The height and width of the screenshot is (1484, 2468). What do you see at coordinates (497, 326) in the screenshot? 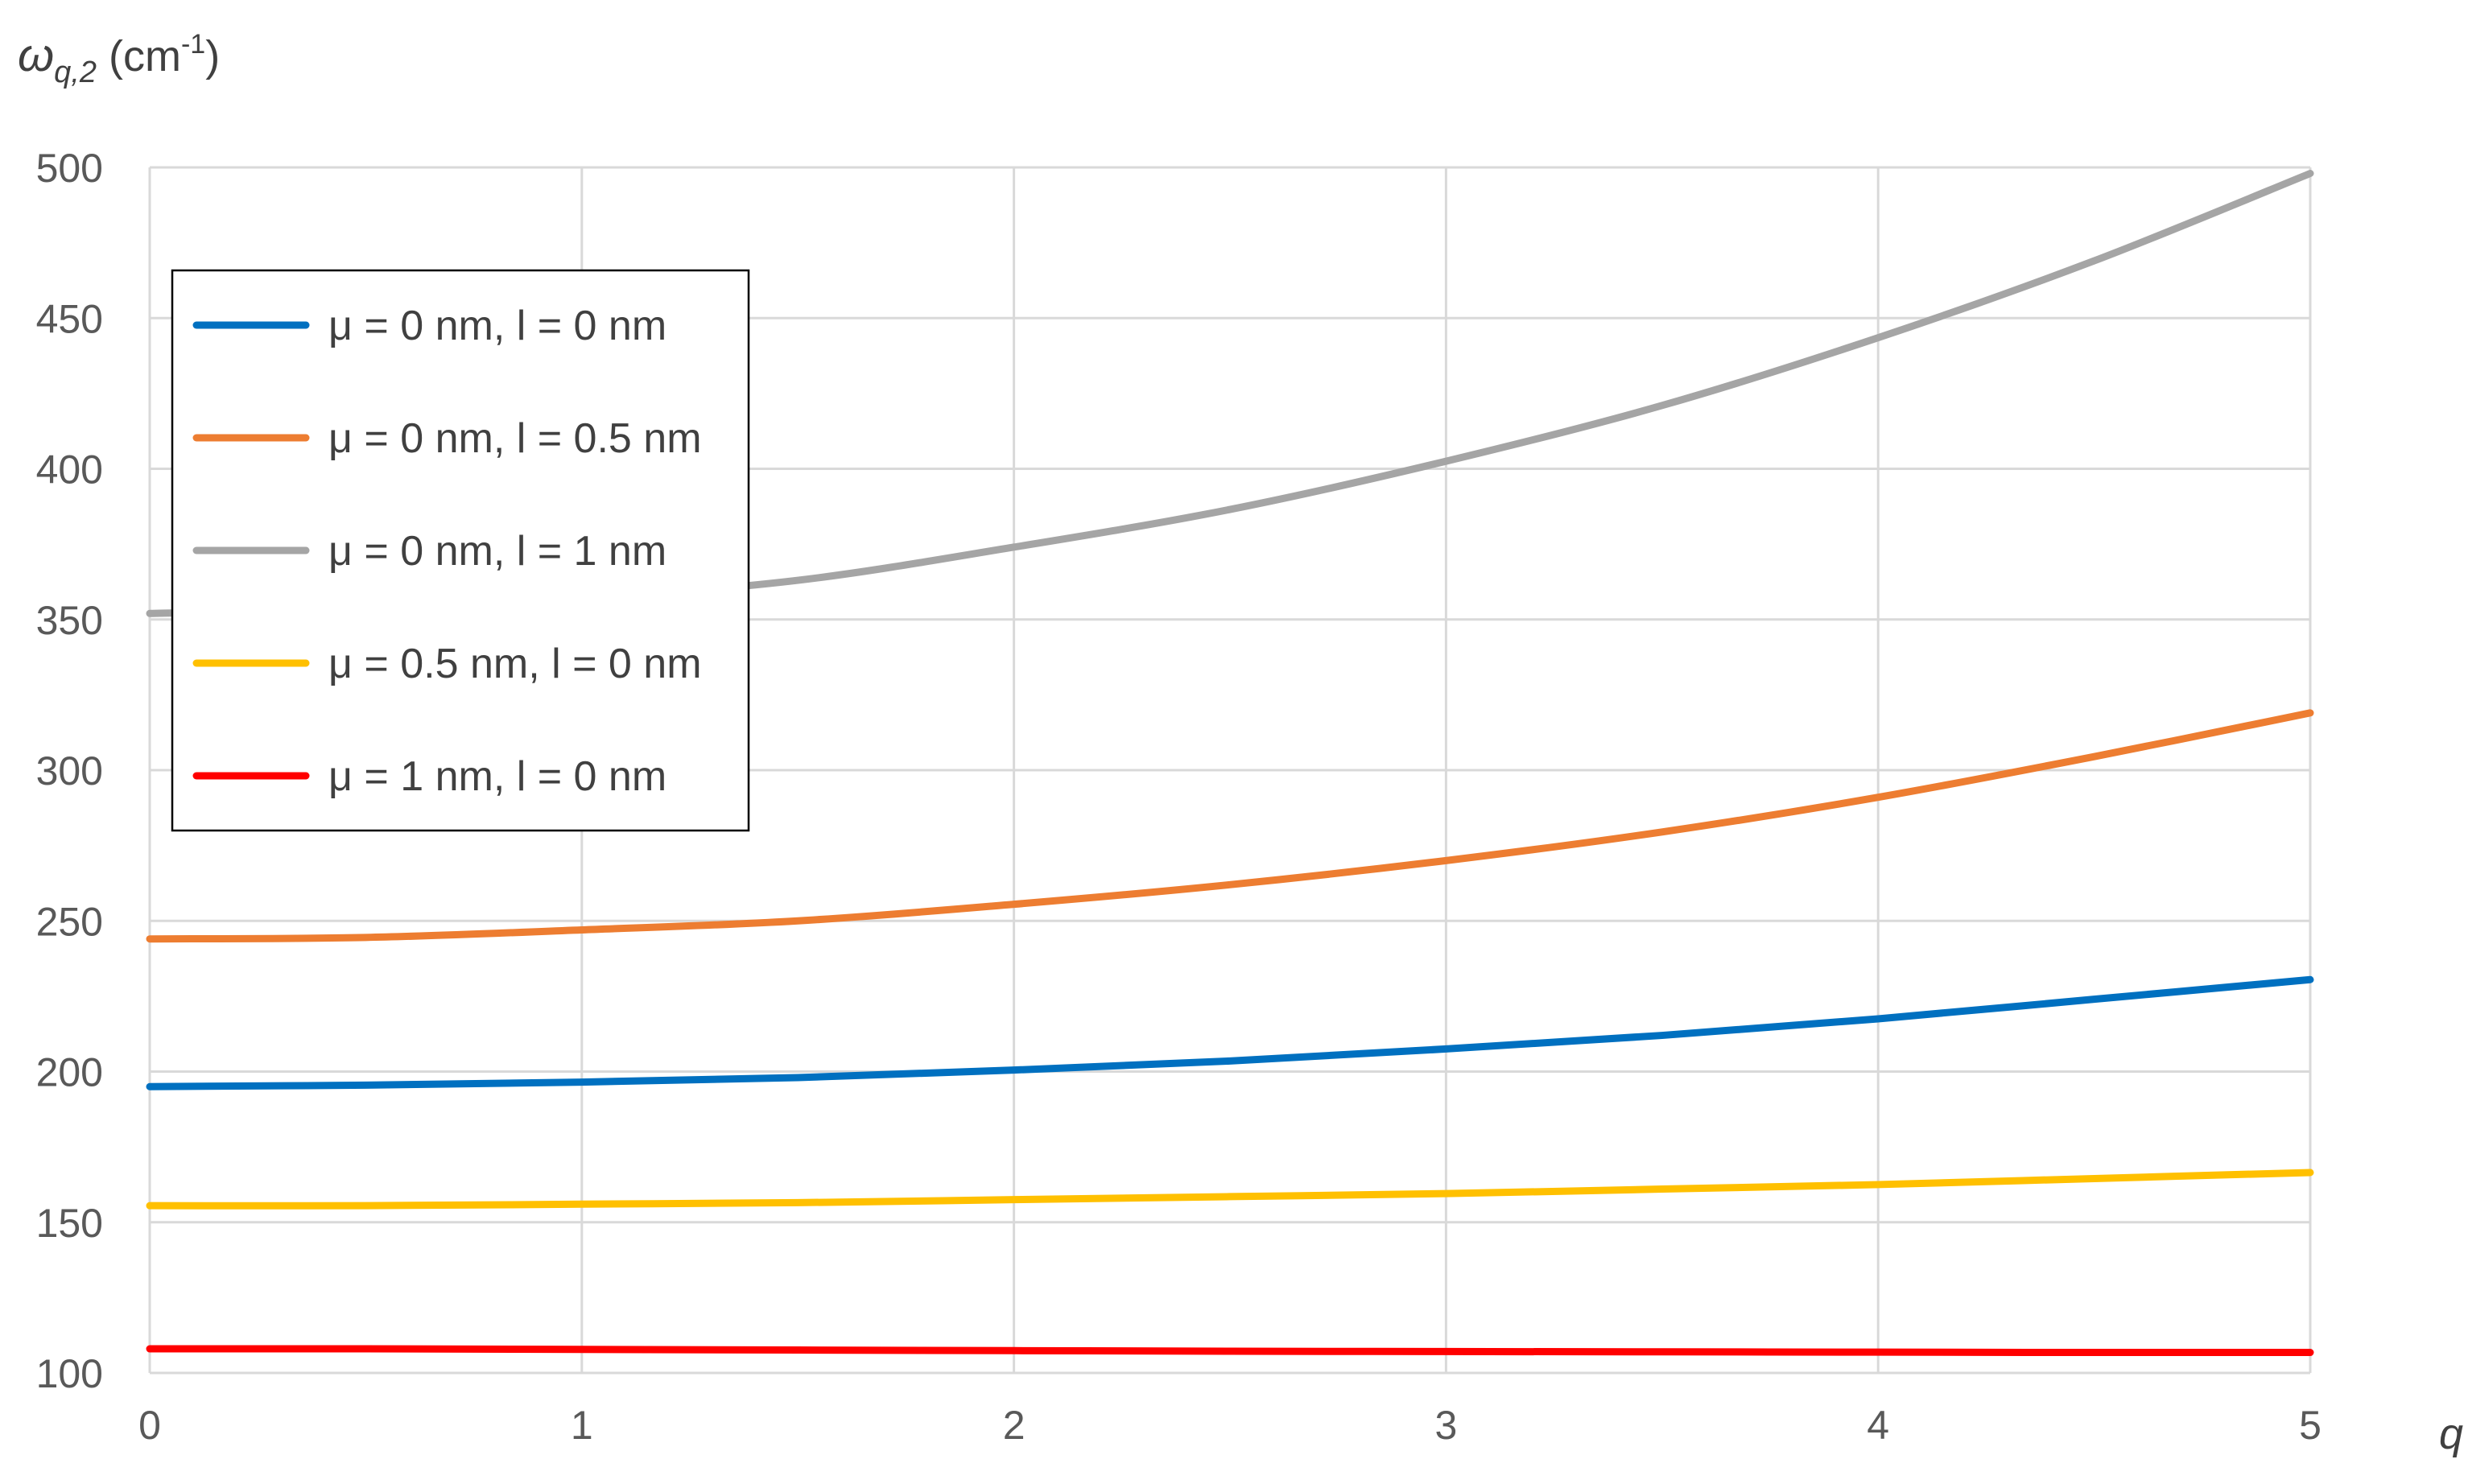
I see `legend-label-1: μ = 0 nm, l = 0 nm` at bounding box center [497, 326].